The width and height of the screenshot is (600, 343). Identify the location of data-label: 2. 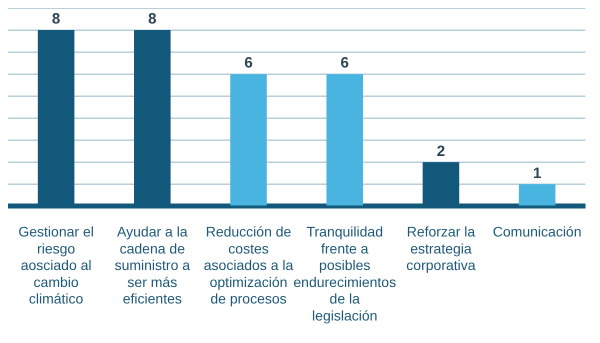
(441, 151).